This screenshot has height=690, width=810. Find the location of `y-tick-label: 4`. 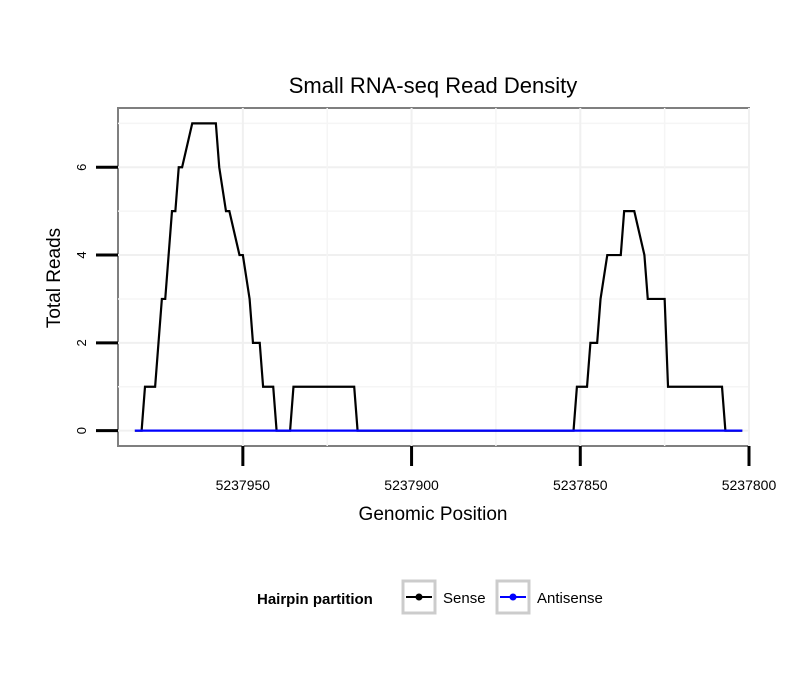

y-tick-label: 4 is located at coordinates (81, 254).